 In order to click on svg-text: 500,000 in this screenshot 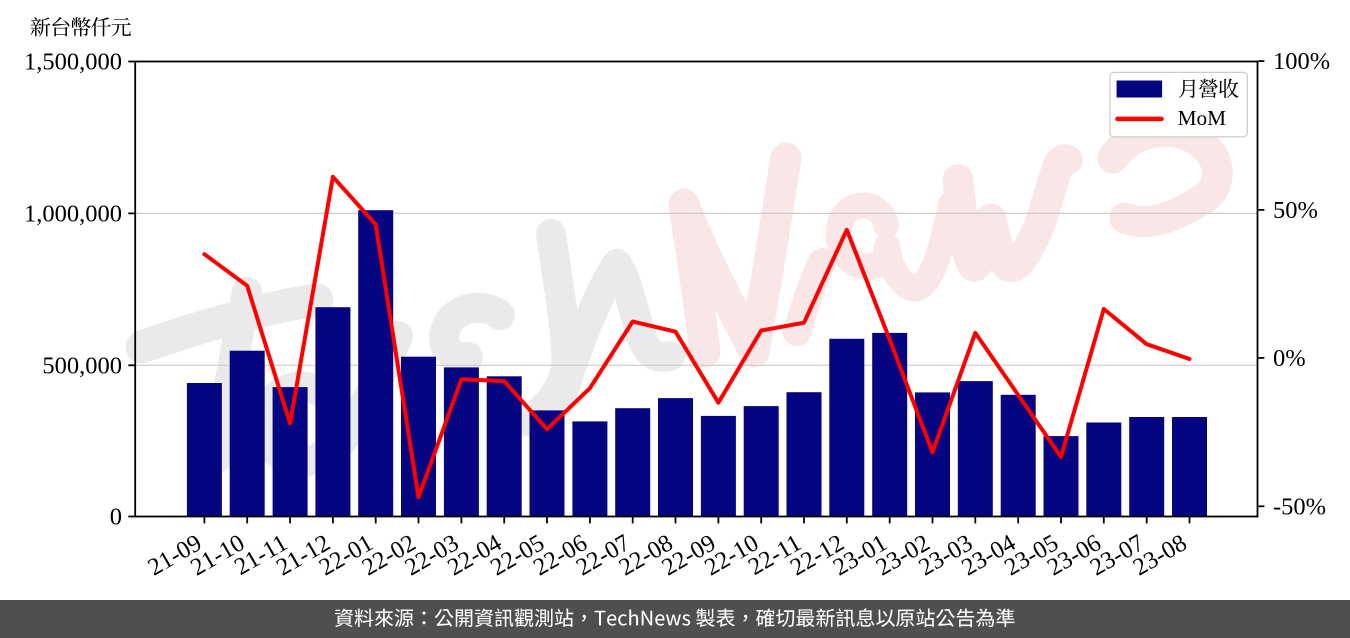, I will do `click(82, 365)`.